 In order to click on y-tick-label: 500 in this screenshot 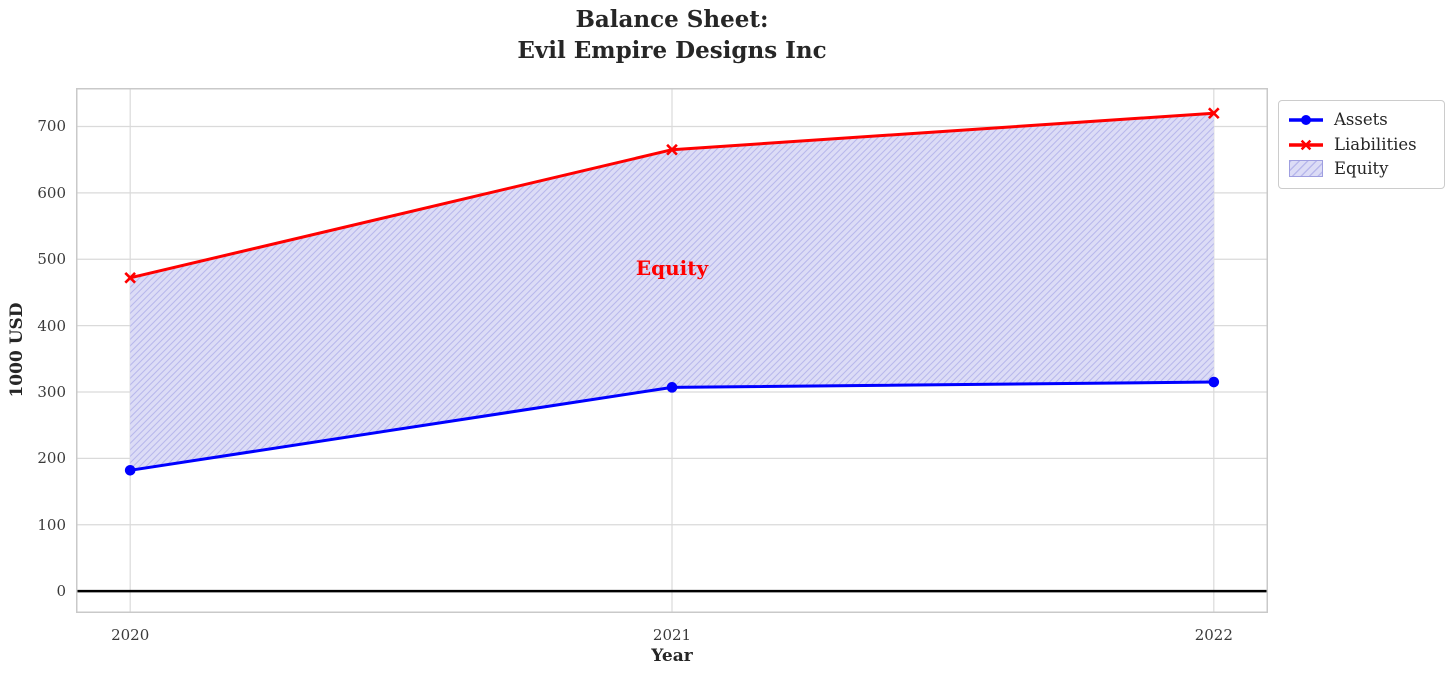, I will do `click(51, 259)`.